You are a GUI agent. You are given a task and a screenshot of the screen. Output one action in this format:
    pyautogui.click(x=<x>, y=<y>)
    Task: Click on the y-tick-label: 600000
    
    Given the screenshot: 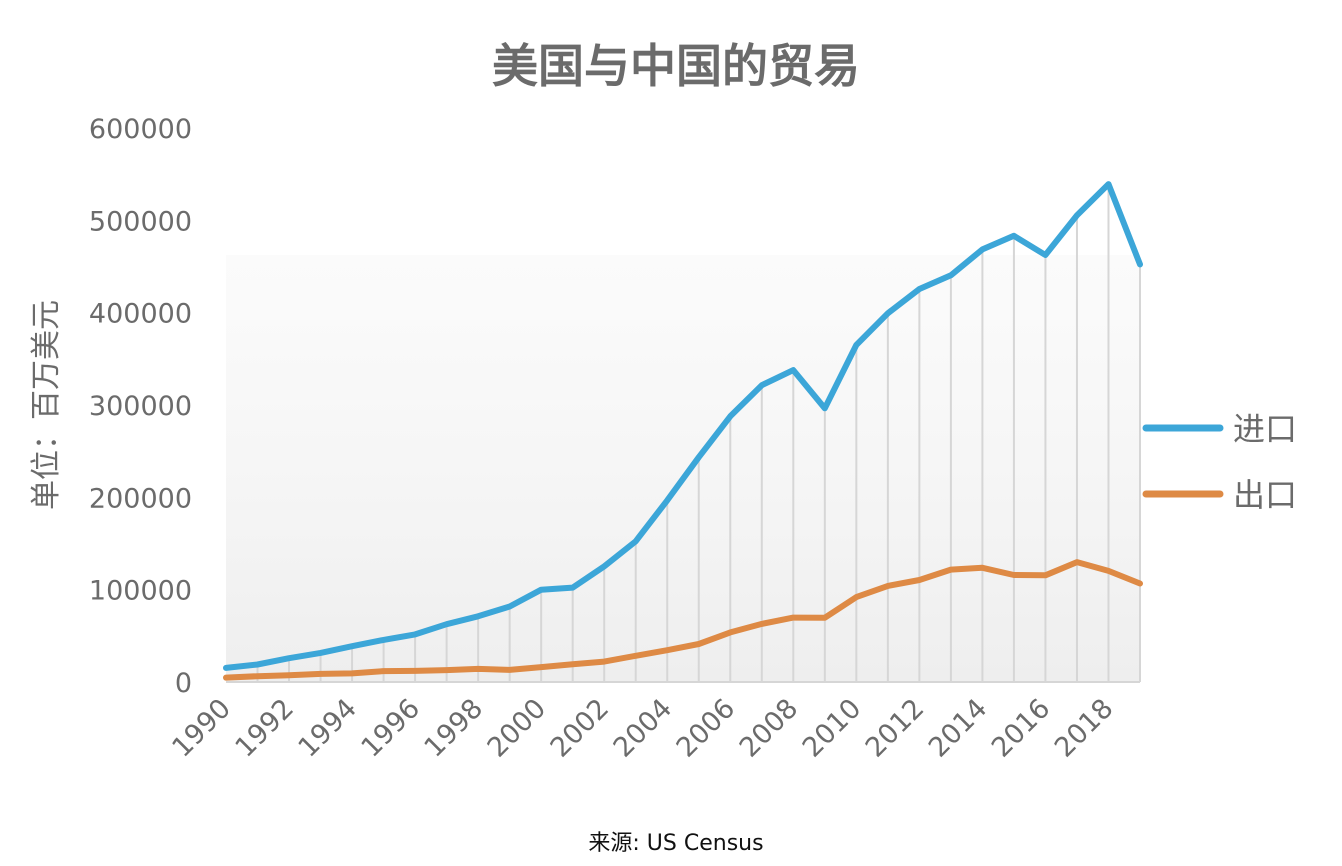 What is the action you would take?
    pyautogui.click(x=140, y=129)
    